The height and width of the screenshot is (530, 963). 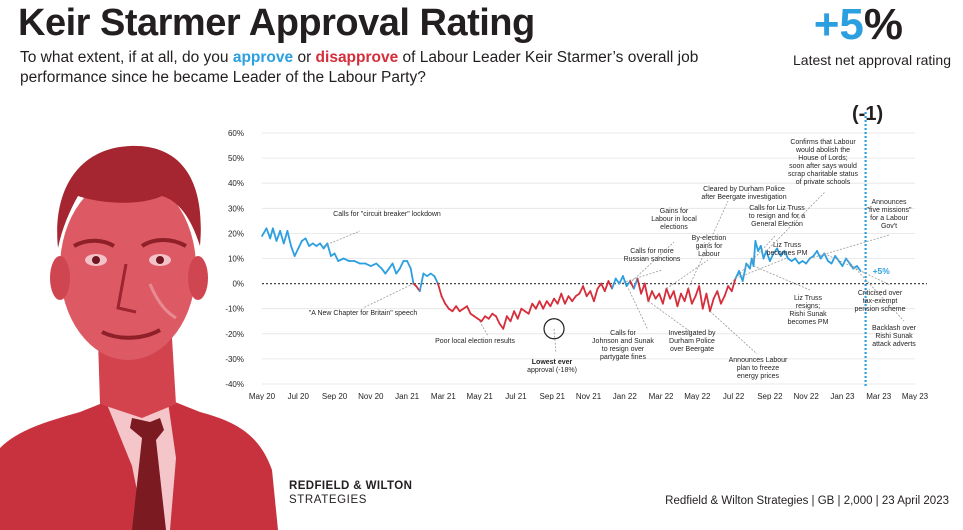 I want to click on annotation-line: after Beergate investigation, so click(x=743, y=197).